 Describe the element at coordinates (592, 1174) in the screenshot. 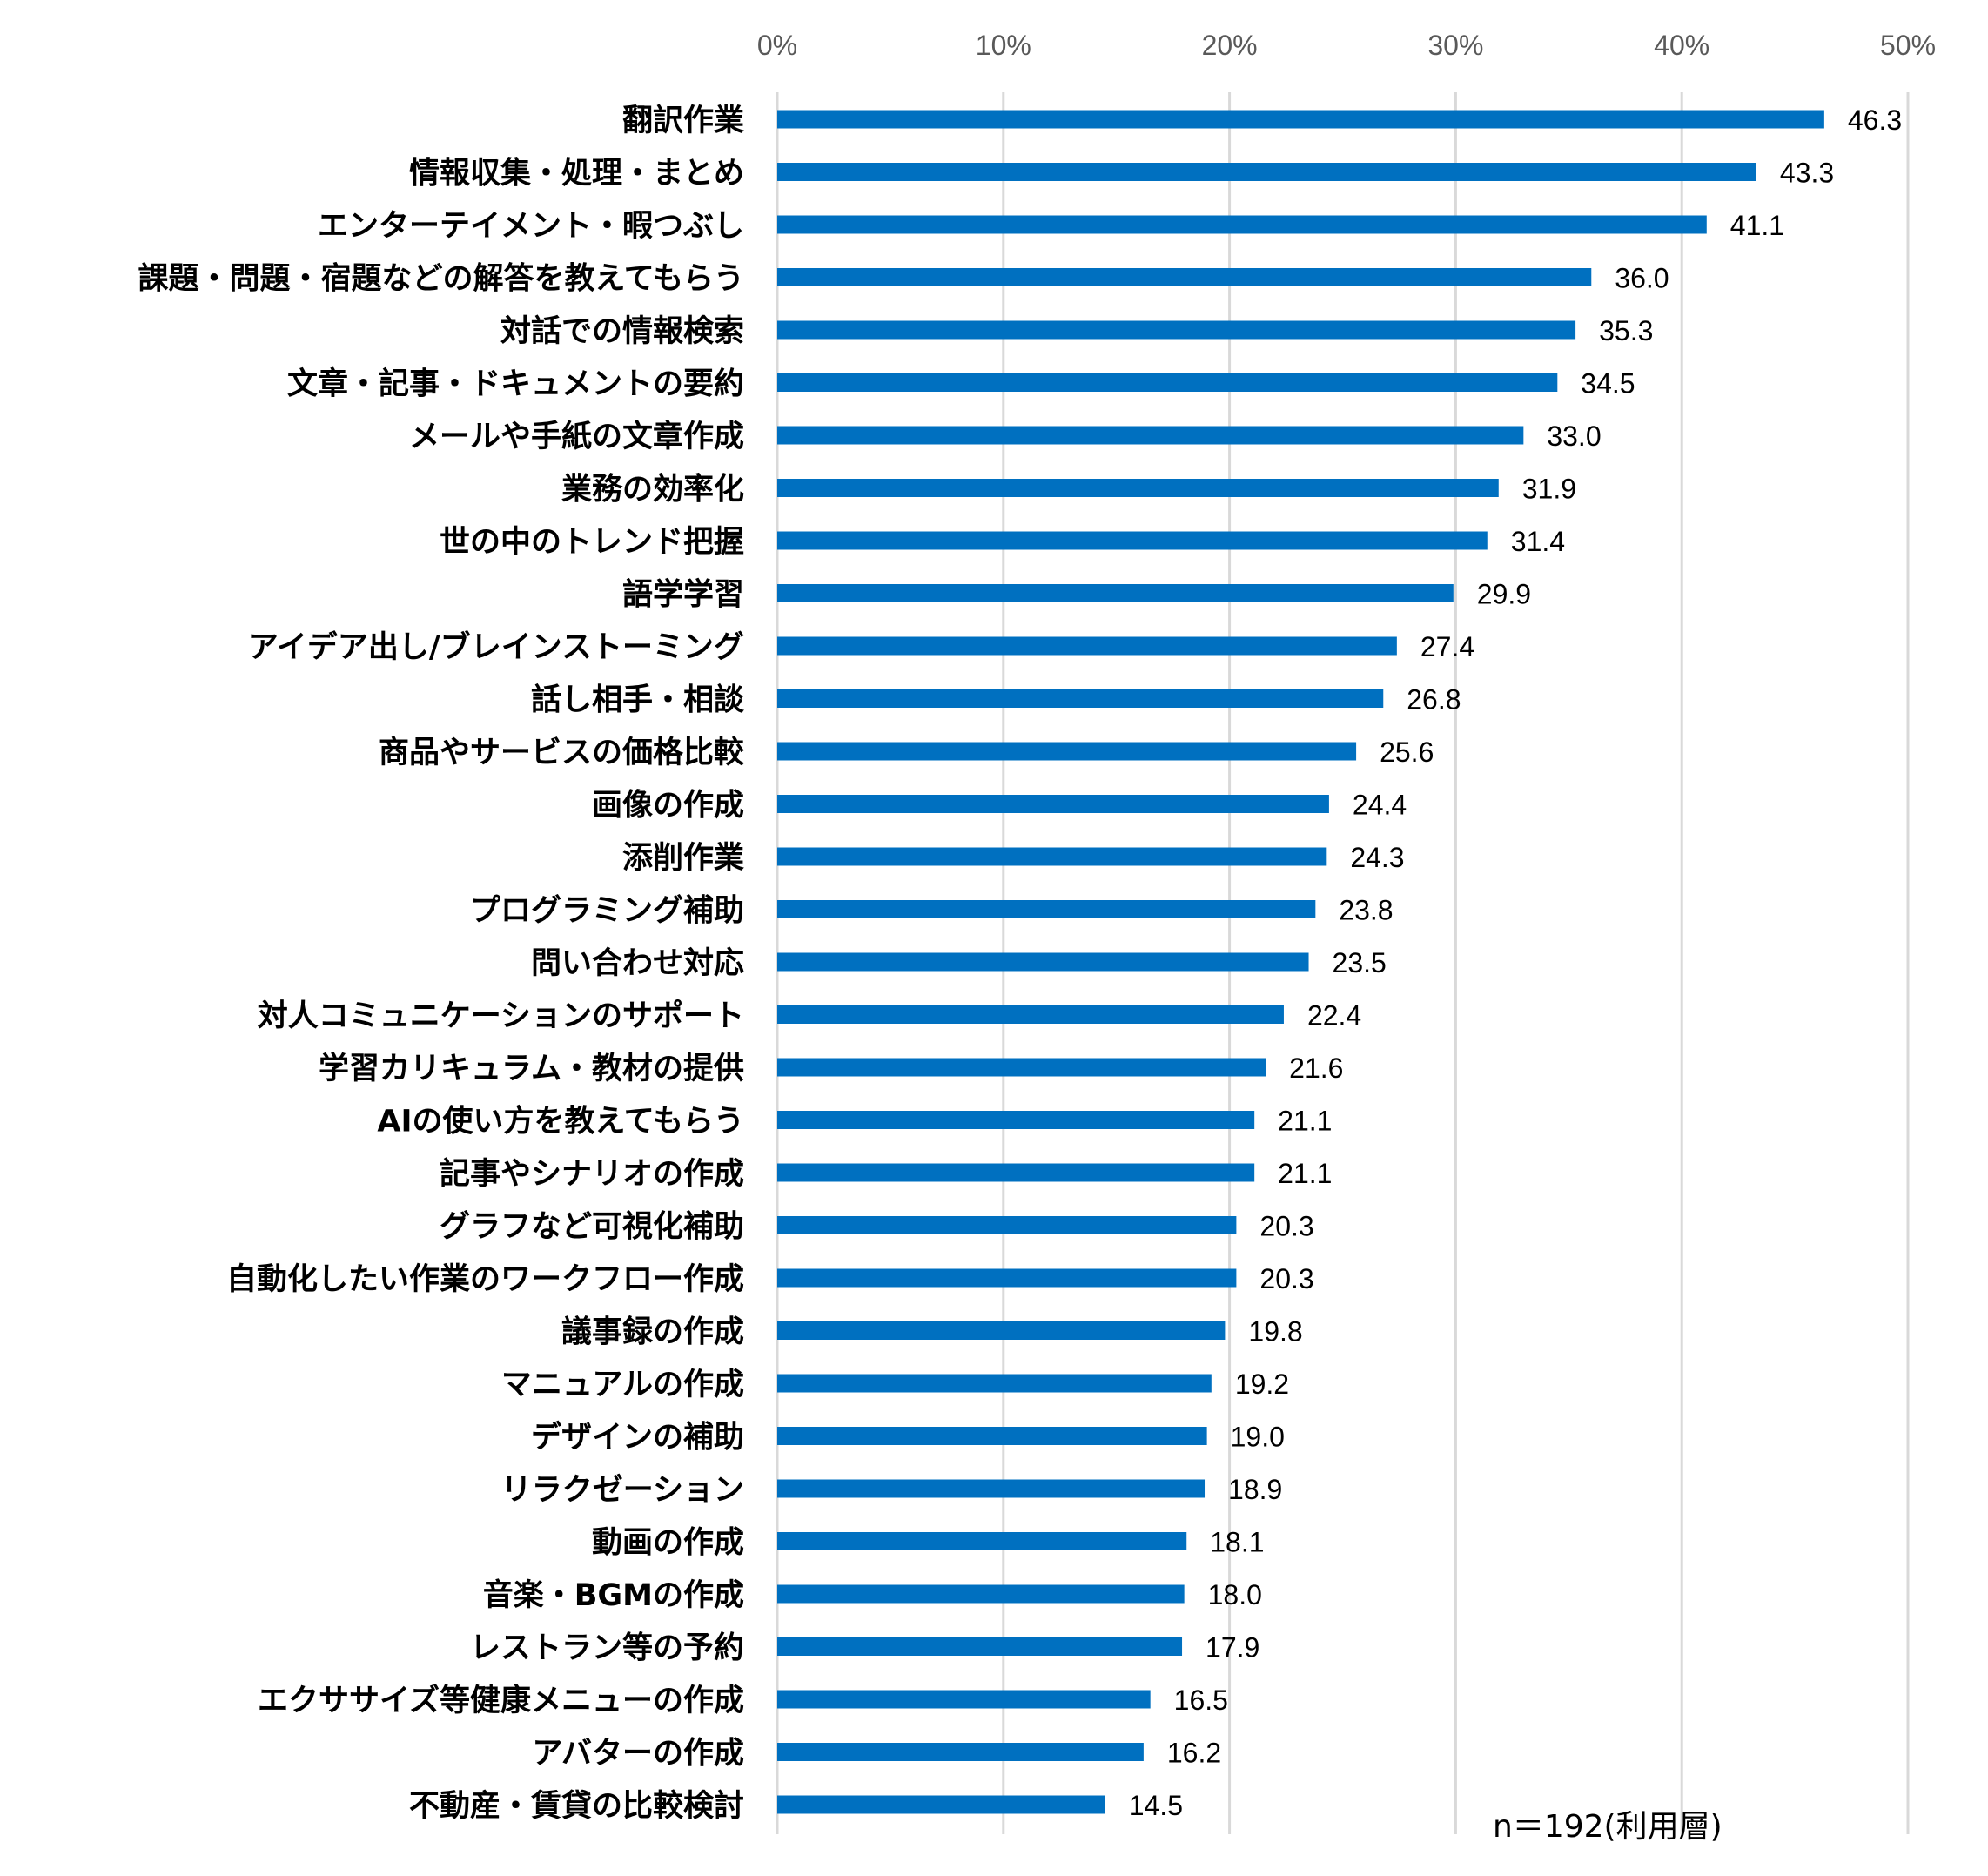

I see `category-label: 記事やシナリオの作成` at that location.